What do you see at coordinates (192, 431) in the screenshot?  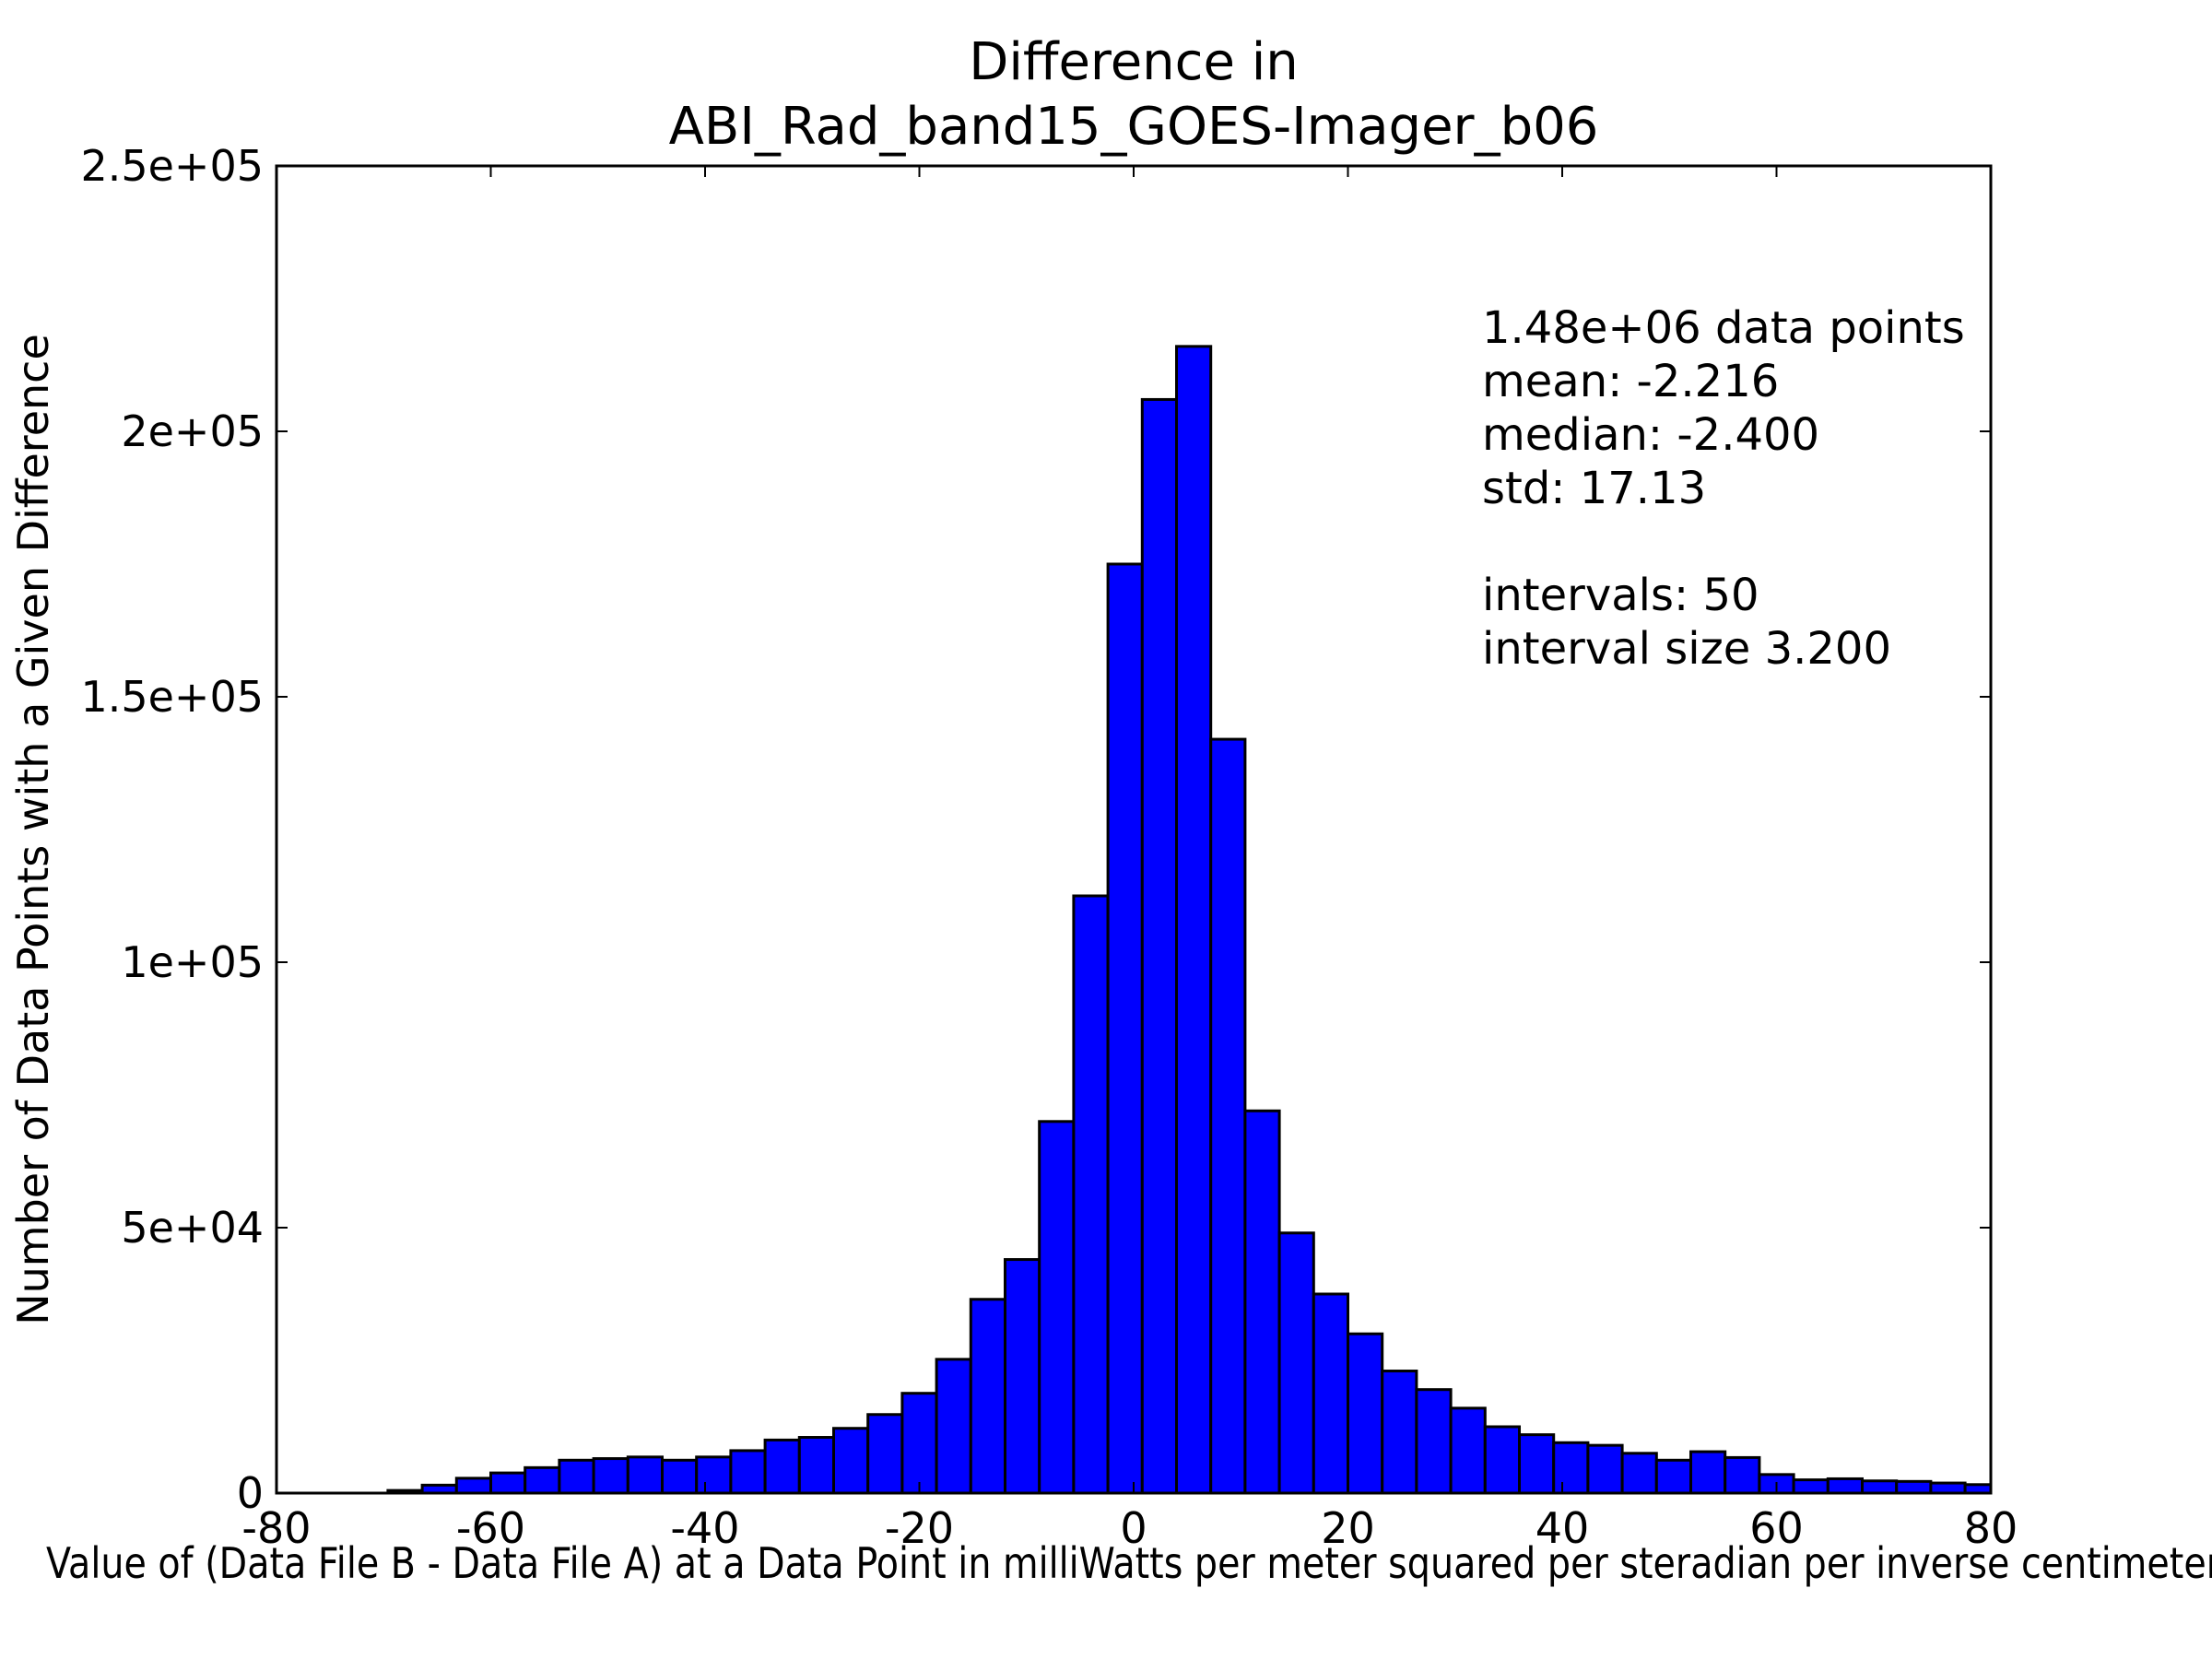 I see `y-tick-label: 2e+05` at bounding box center [192, 431].